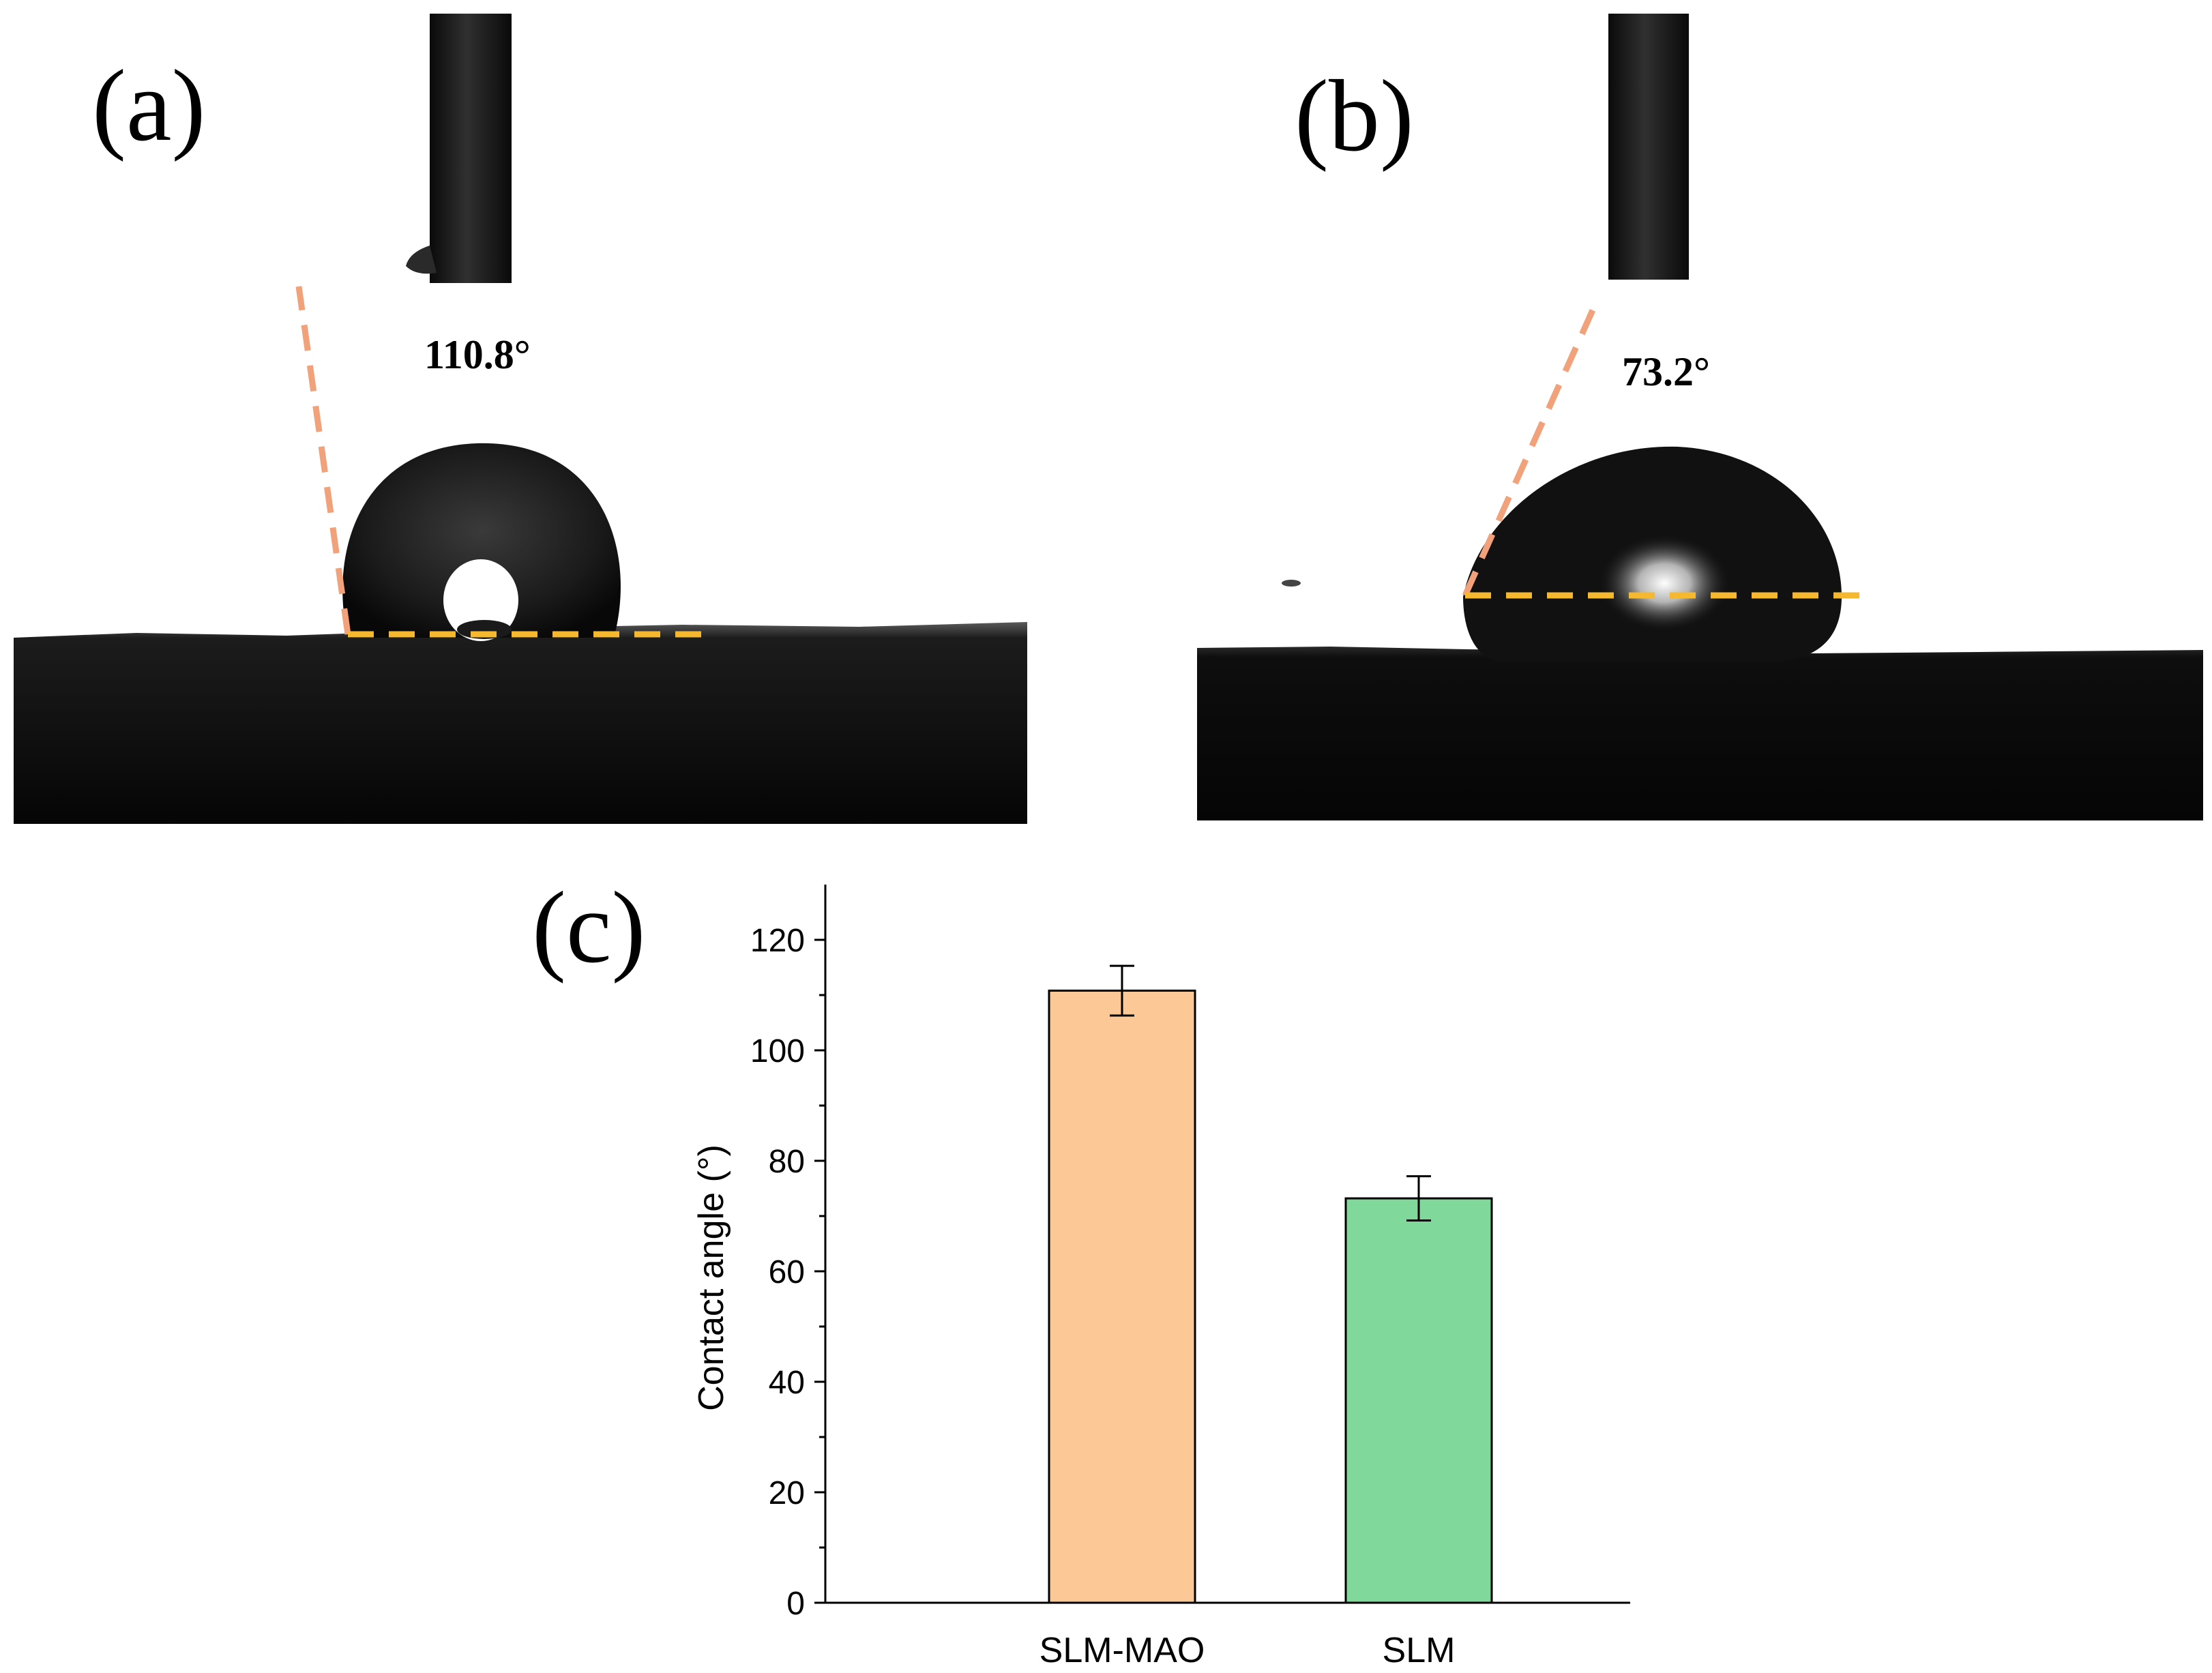 This screenshot has height=1673, width=2212. I want to click on y-tick-label: 80, so click(787, 1162).